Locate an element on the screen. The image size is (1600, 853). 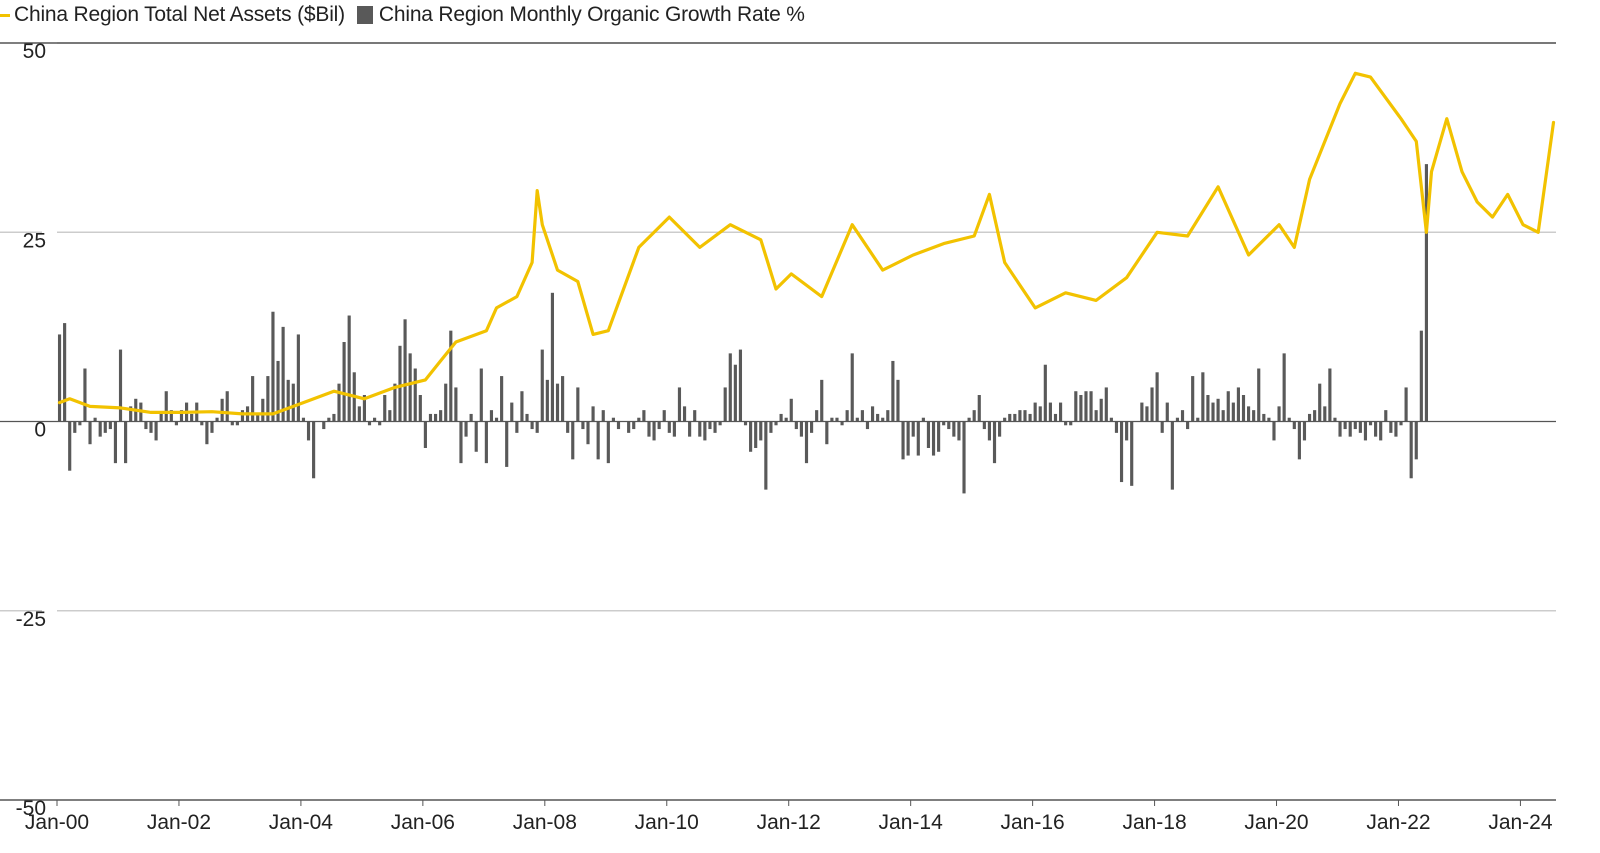
x-tick-label: Jan-14 is located at coordinates (911, 822).